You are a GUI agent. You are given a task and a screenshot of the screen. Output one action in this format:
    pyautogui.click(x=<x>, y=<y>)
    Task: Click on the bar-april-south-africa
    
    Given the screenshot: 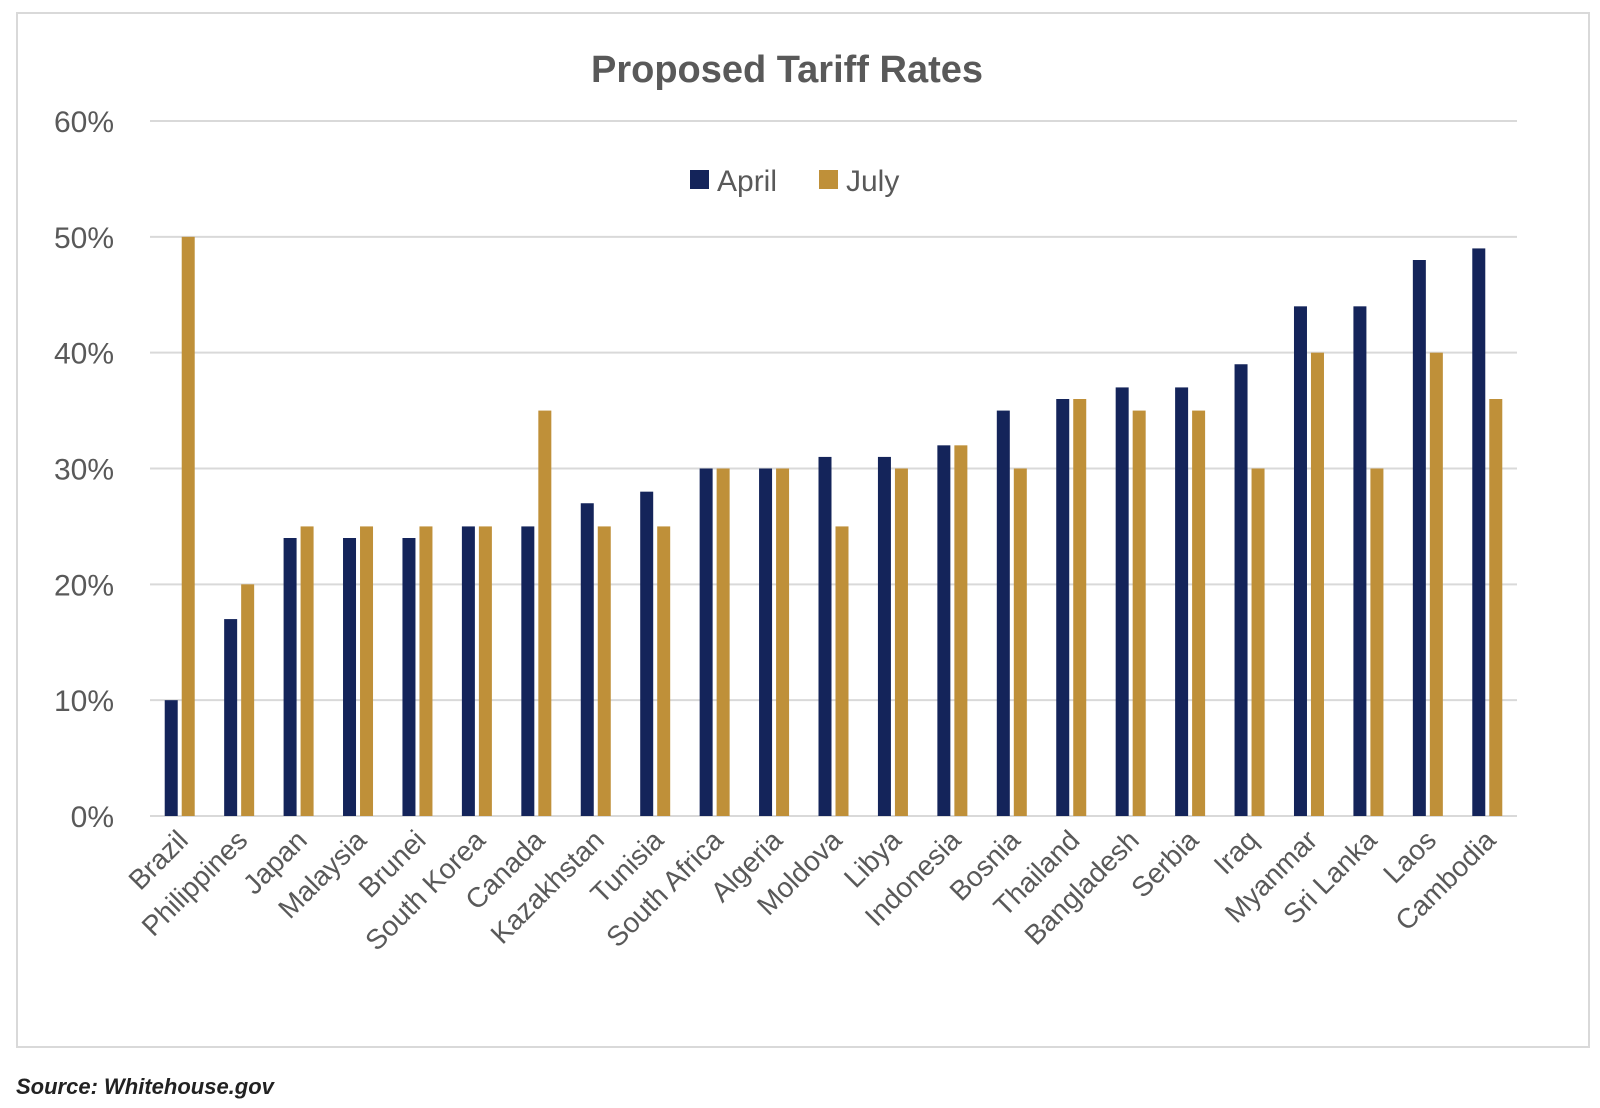 What is the action you would take?
    pyautogui.click(x=706, y=642)
    